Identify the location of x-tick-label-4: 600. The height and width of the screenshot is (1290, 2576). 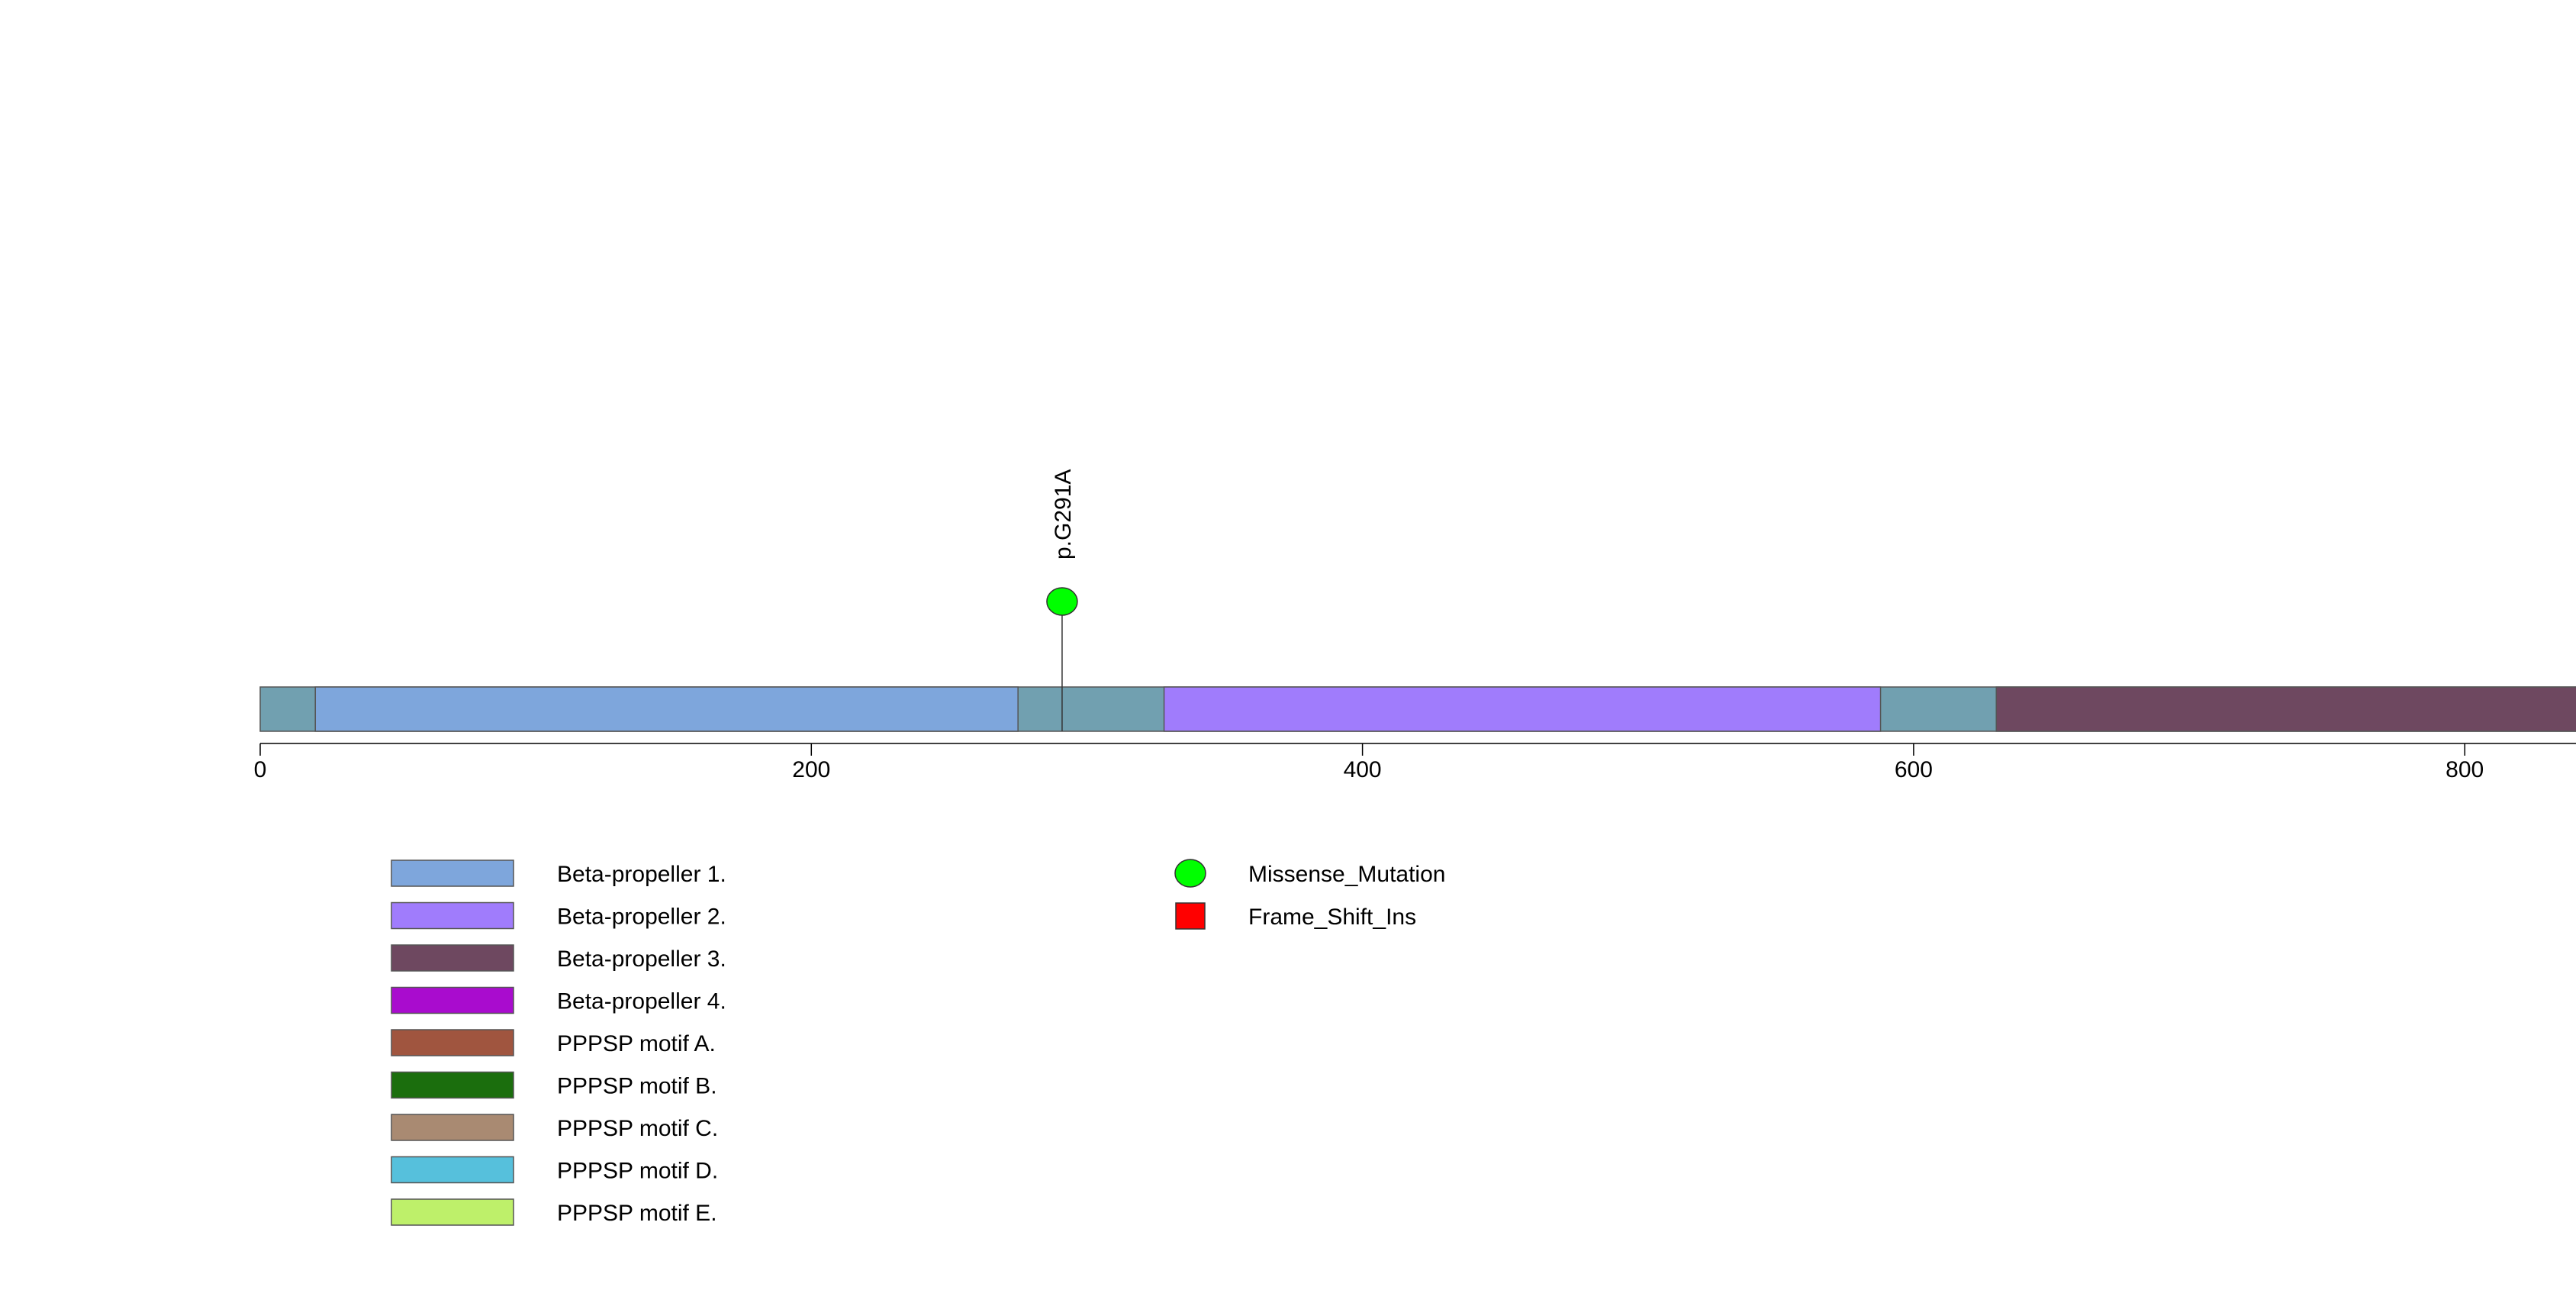
(1914, 770).